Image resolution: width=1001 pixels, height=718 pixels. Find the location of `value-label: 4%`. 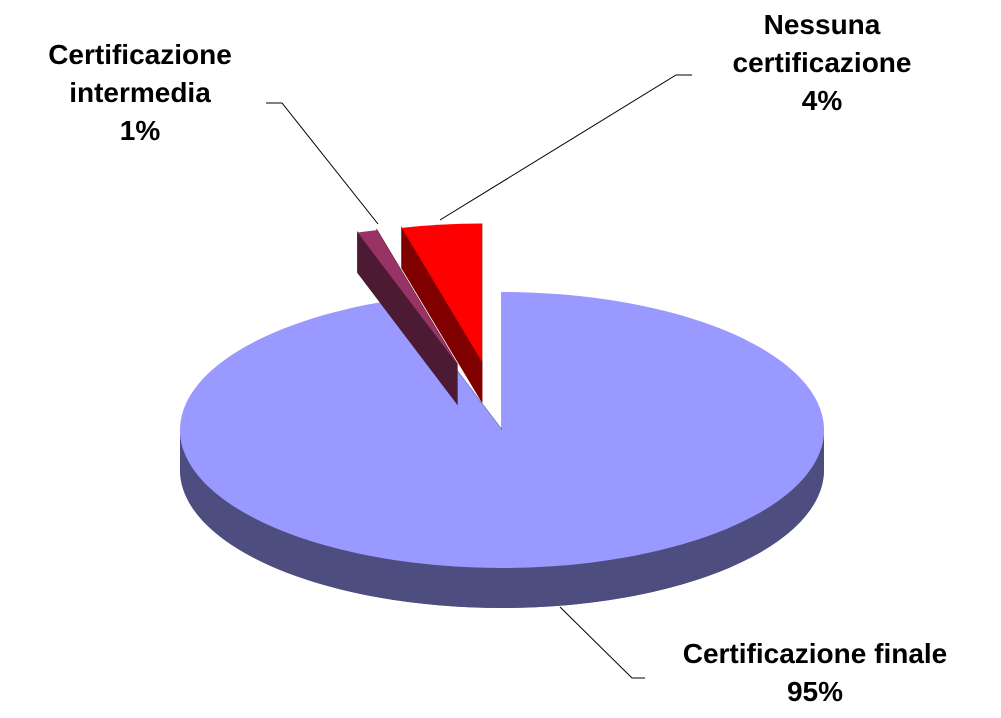

value-label: 4% is located at coordinates (822, 100).